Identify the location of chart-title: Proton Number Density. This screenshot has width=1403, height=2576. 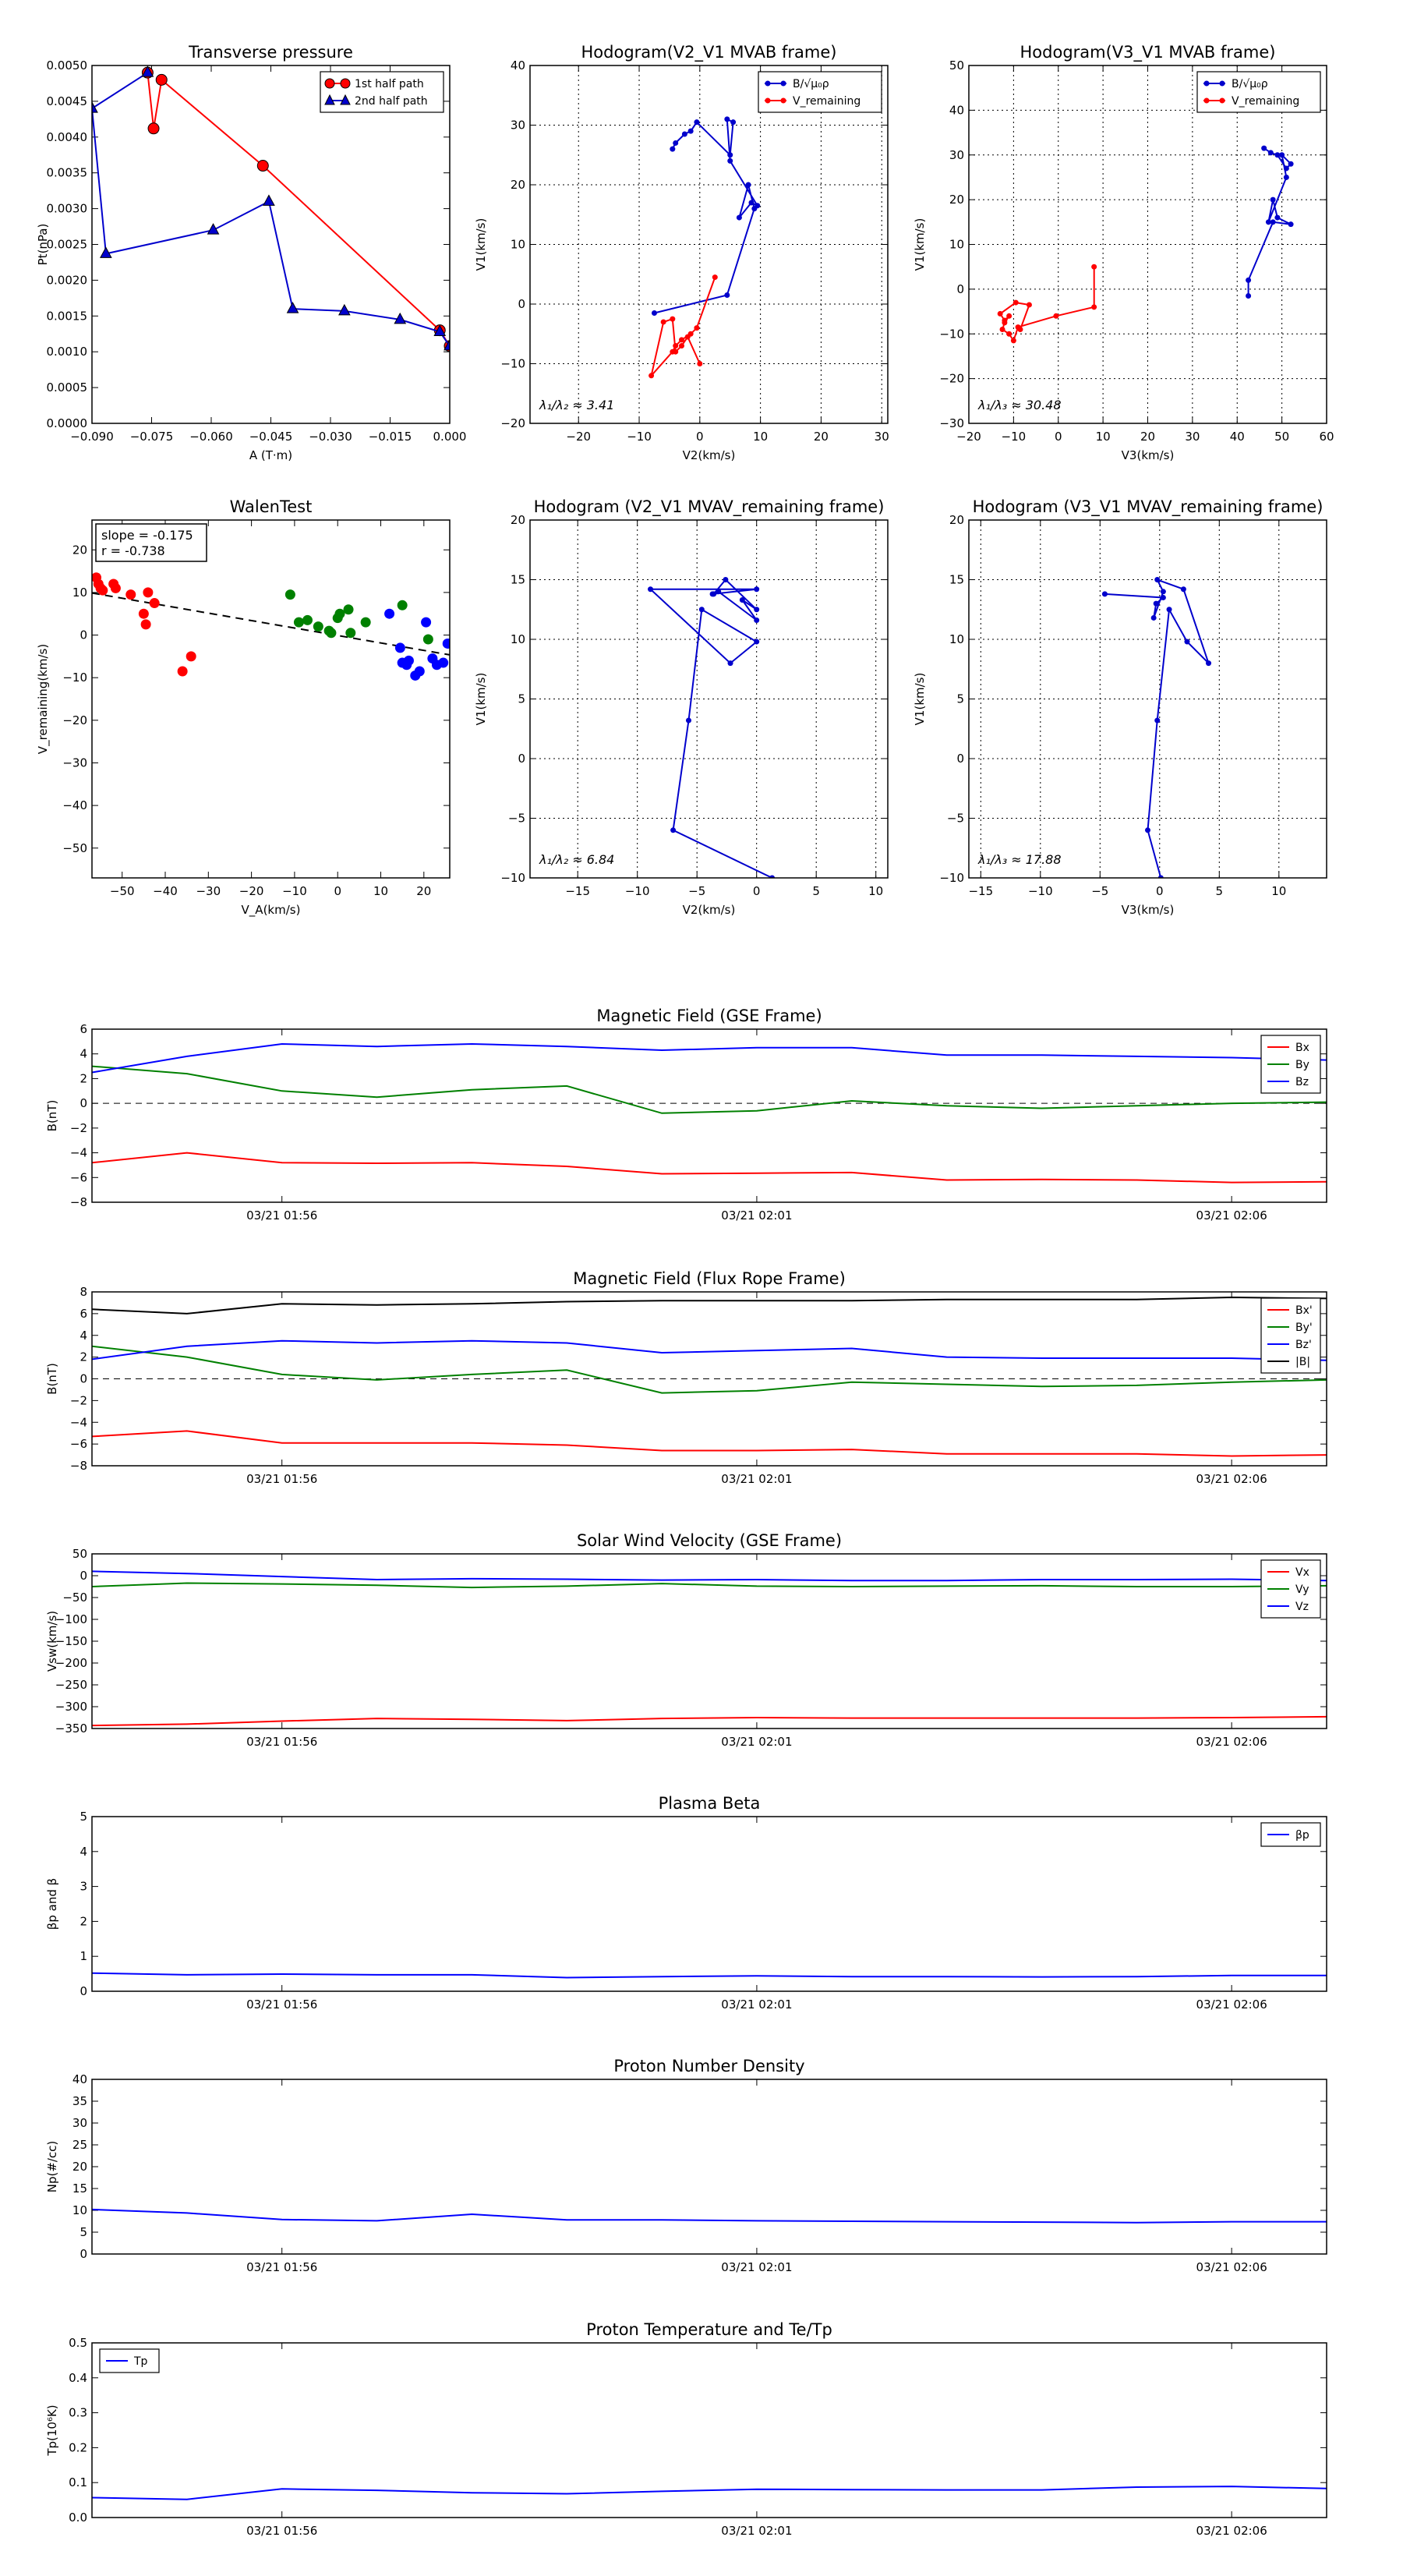
(708, 2066).